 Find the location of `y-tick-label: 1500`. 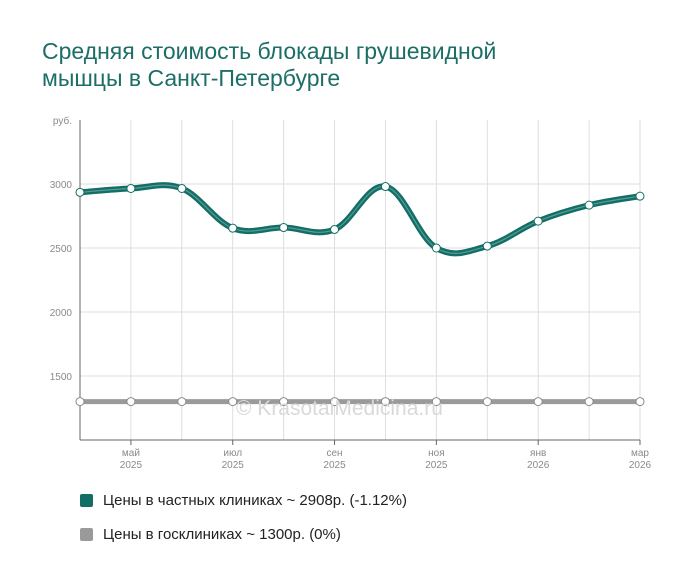

y-tick-label: 1500 is located at coordinates (61, 377).